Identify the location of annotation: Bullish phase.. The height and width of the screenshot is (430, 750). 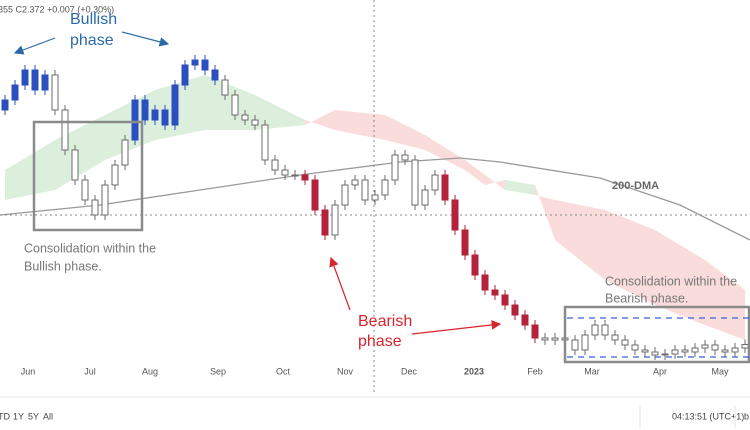
(63, 266).